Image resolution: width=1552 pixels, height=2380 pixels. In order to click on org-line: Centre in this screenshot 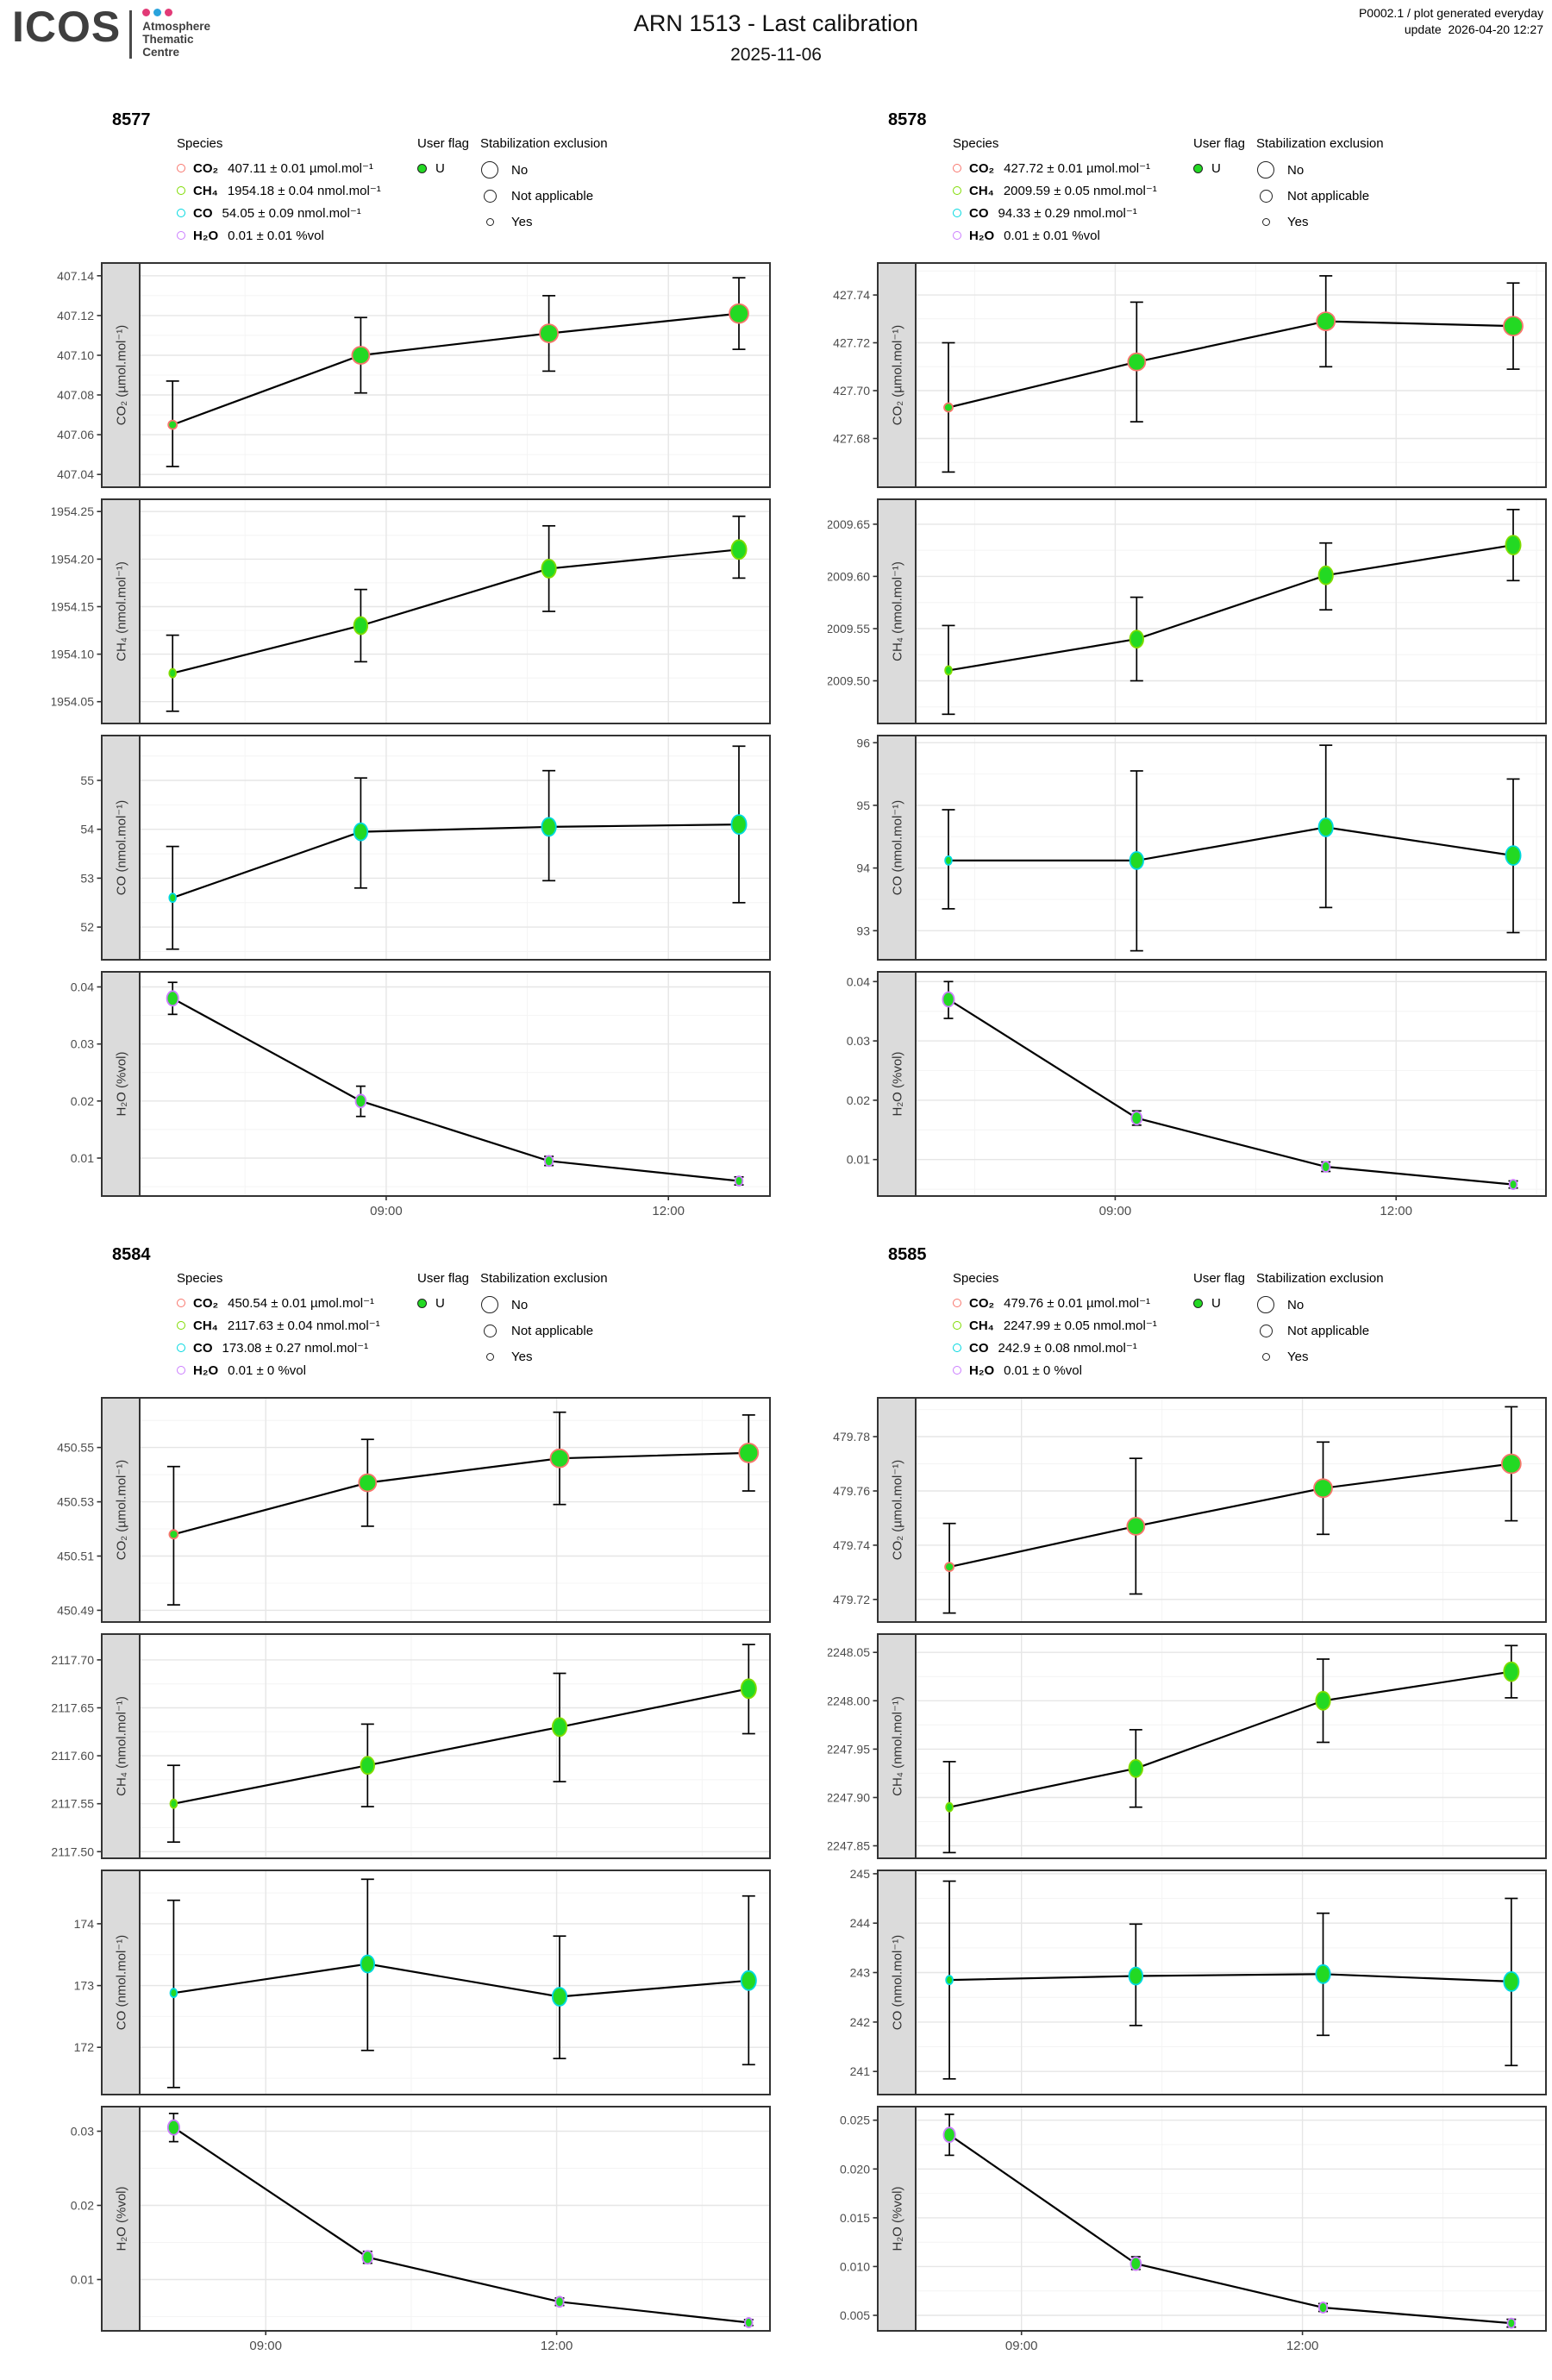, I will do `click(161, 53)`.